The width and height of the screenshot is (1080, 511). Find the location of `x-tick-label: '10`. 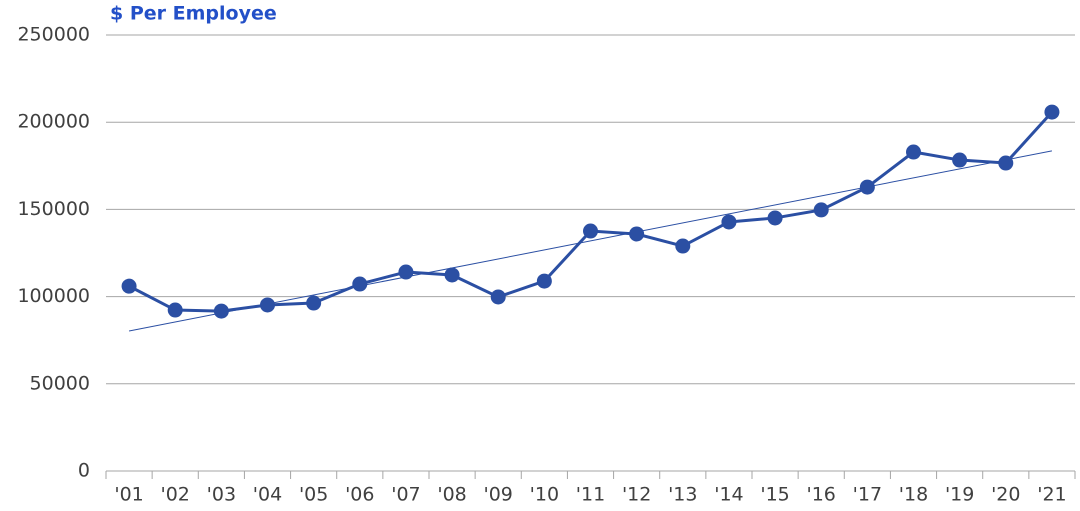

x-tick-label: '10 is located at coordinates (544, 495).